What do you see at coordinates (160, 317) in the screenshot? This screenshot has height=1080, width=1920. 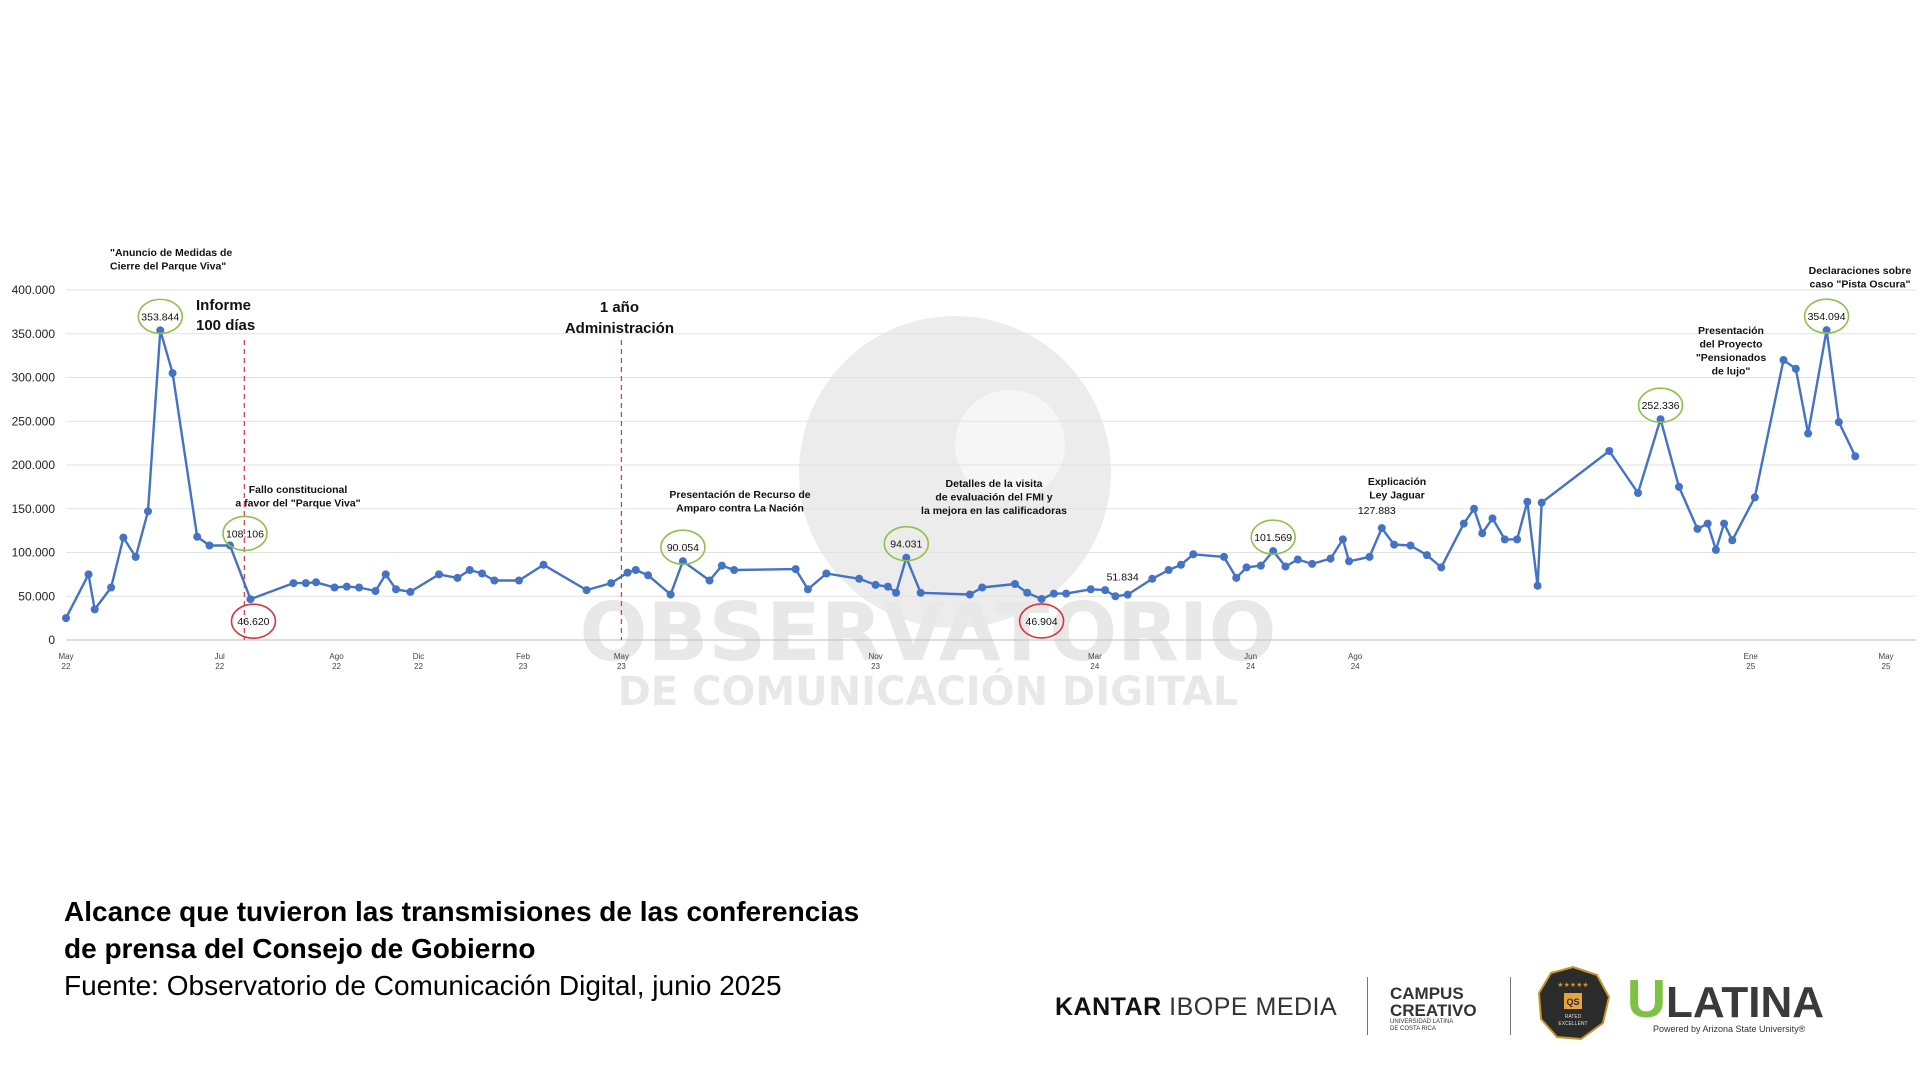 I see `data-label: 353.844` at bounding box center [160, 317].